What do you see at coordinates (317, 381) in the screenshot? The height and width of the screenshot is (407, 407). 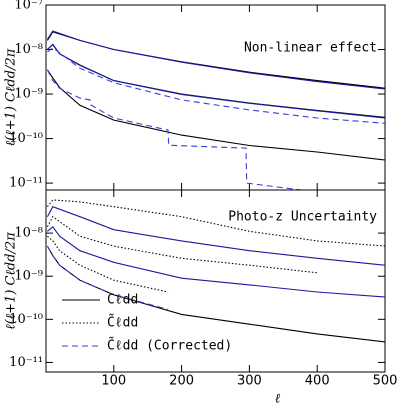 I see `x-tick-label: 400` at bounding box center [317, 381].